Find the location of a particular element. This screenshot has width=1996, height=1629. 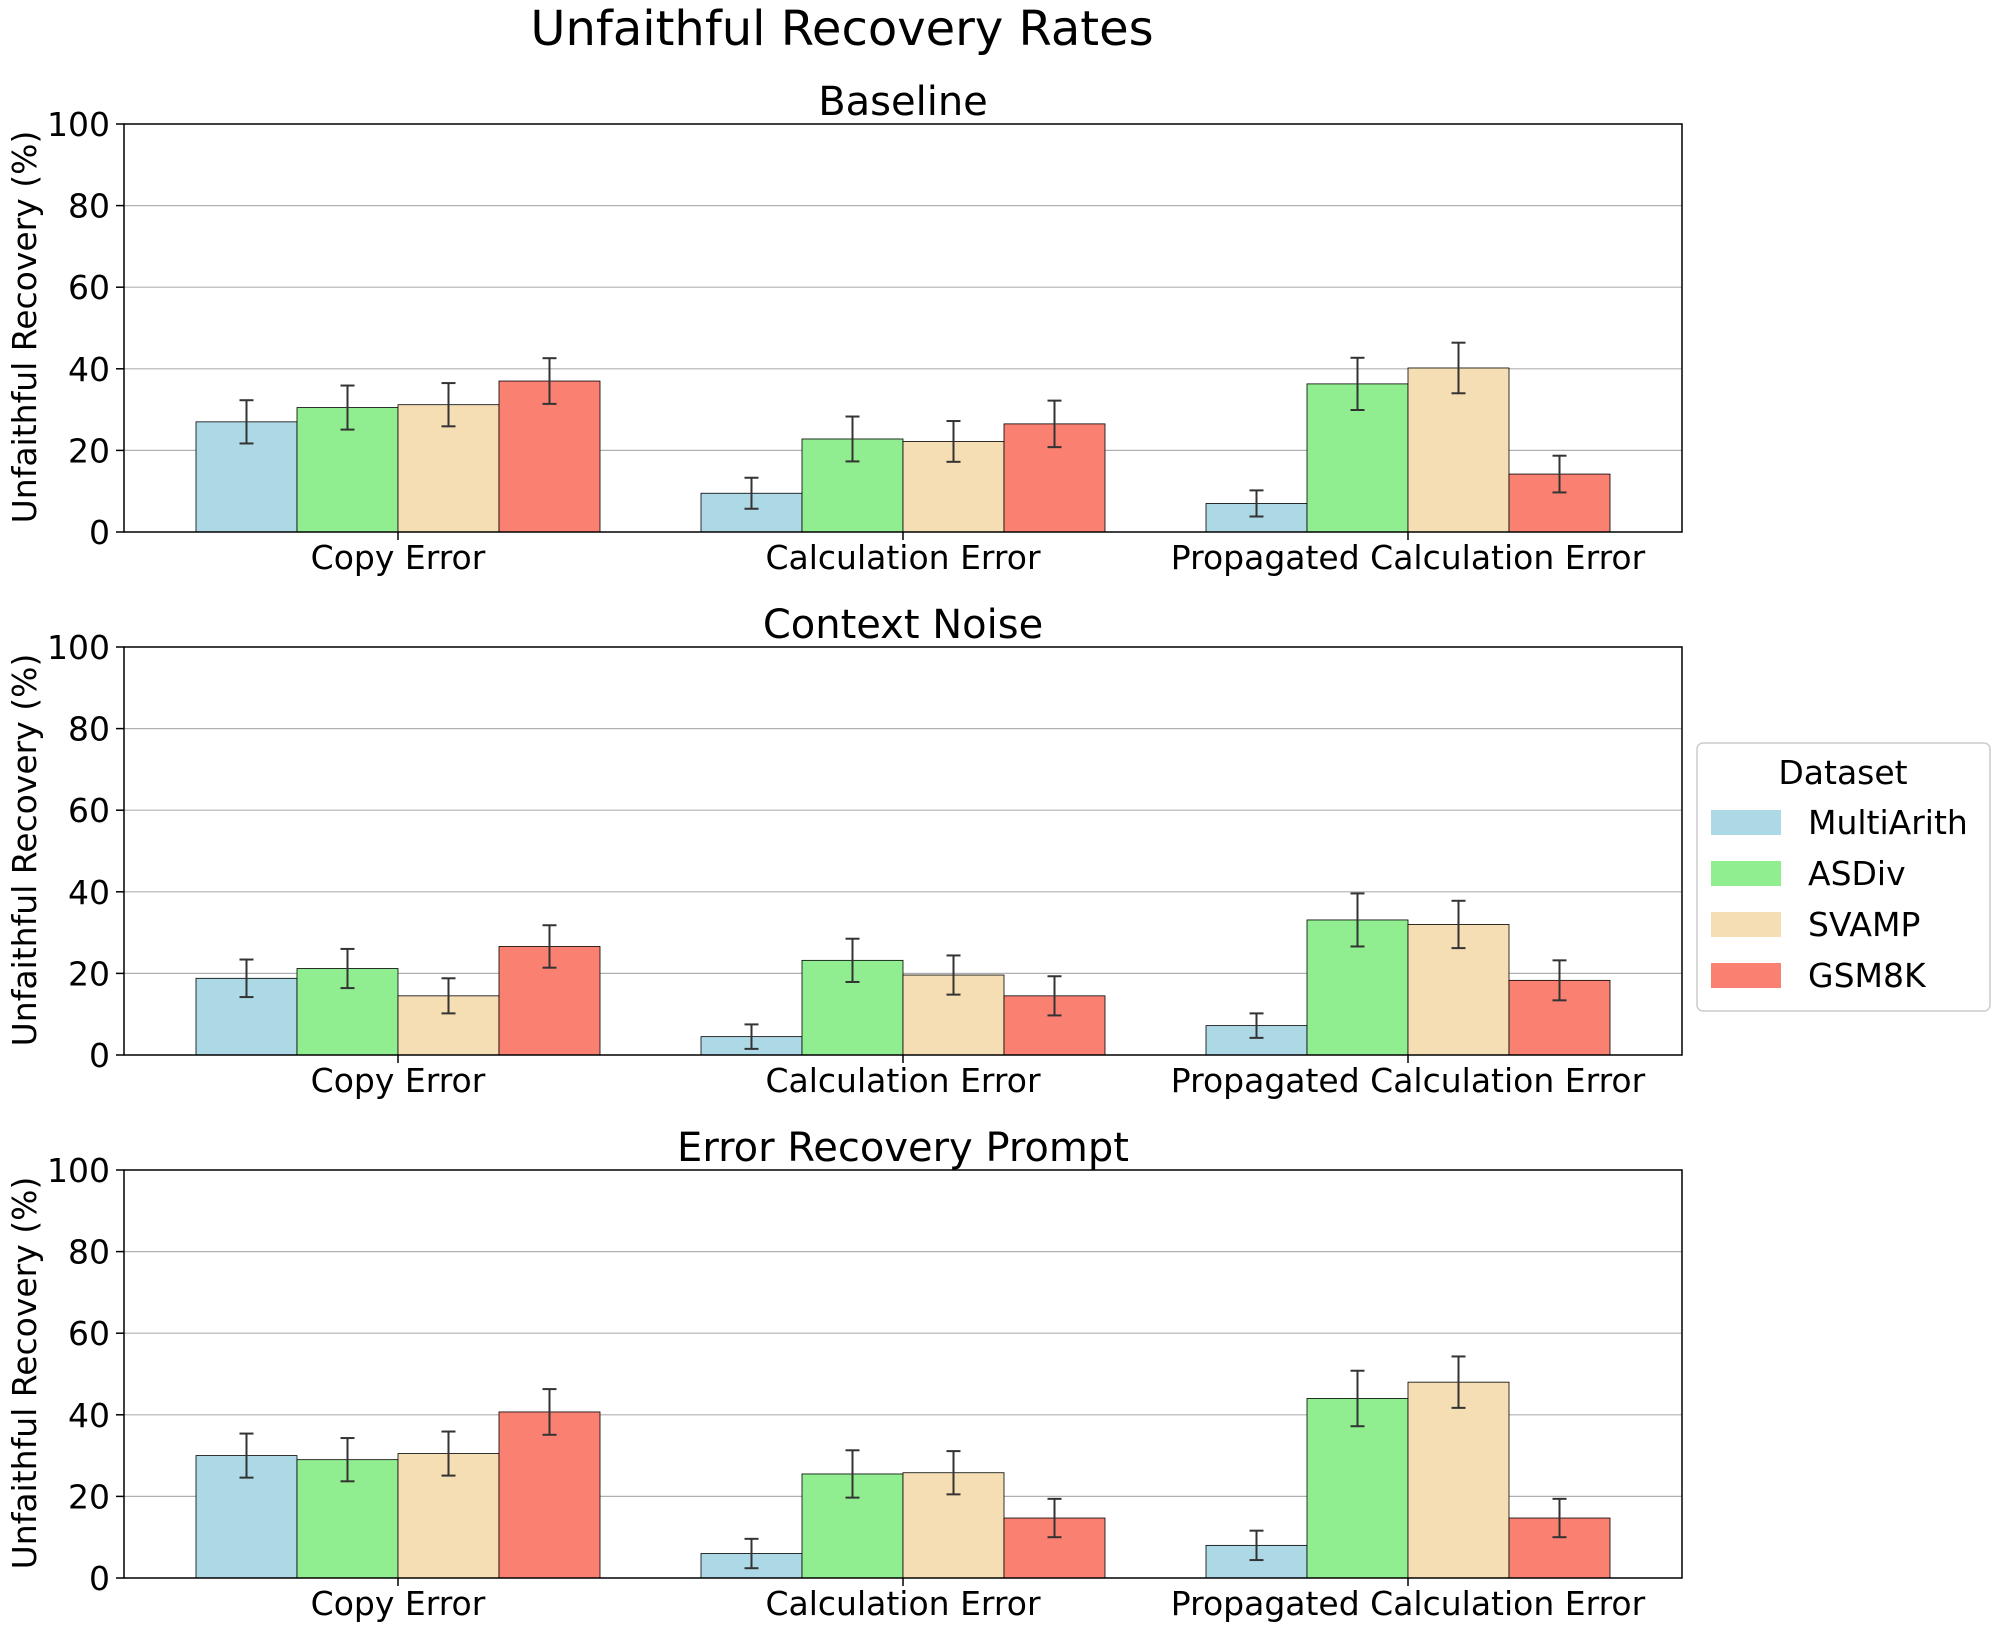

legend: Dataset MultiArith ASDiv SVAMP GSM8K is located at coordinates (1843, 877).